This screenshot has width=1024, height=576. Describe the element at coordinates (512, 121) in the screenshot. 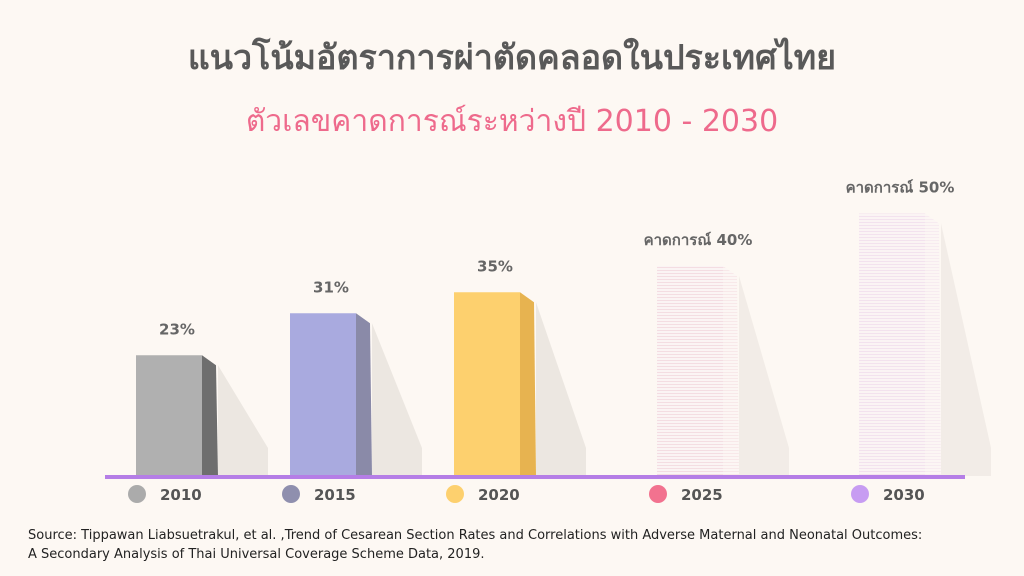

I see `chart-subtitle: ตัวเลขคาดการณ์ระหว่างปี 2010 - 2030` at that location.